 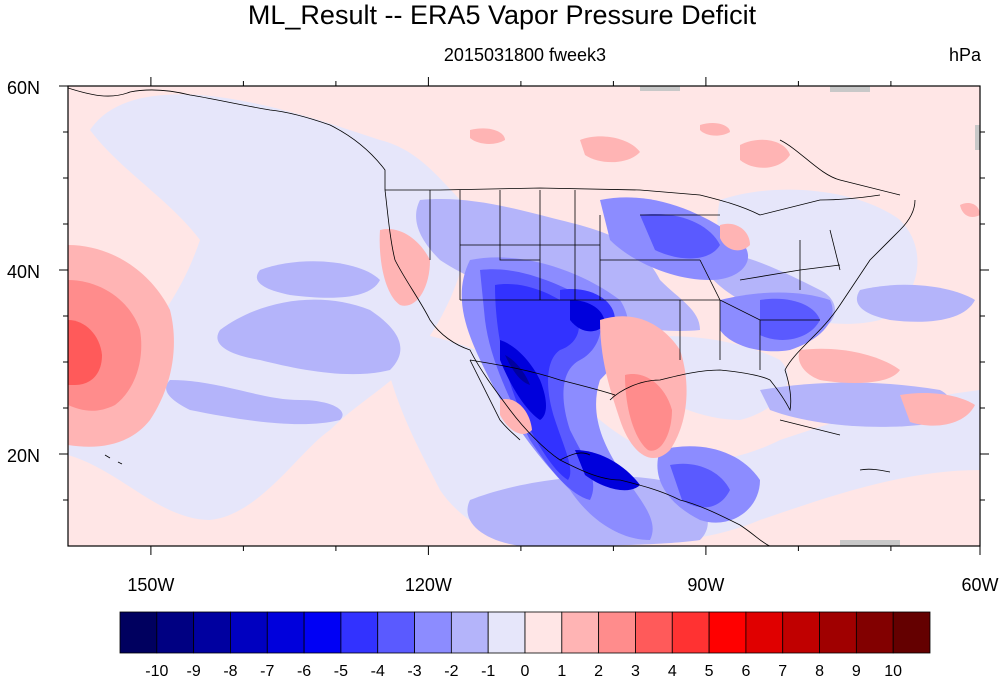 What do you see at coordinates (893, 671) in the screenshot?
I see `colorbar-tick-label: 10` at bounding box center [893, 671].